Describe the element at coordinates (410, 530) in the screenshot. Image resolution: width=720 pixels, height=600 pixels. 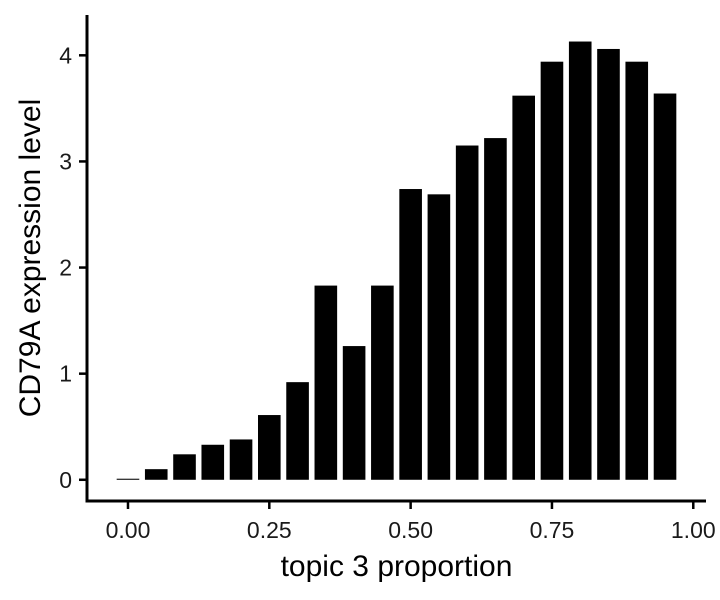
I see `x-tick-label: 0.50` at that location.